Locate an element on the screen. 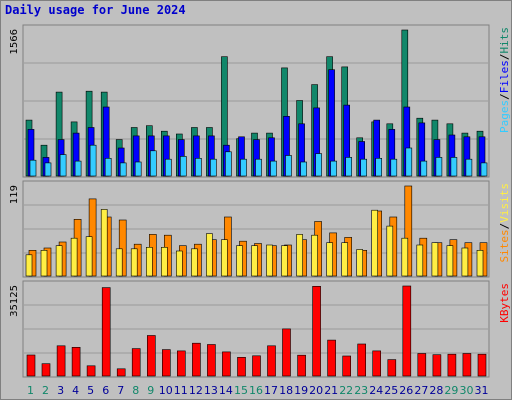 Image resolution: width=512 pixels, height=400 pixels. y-max-label: 35125 is located at coordinates (14, 301).